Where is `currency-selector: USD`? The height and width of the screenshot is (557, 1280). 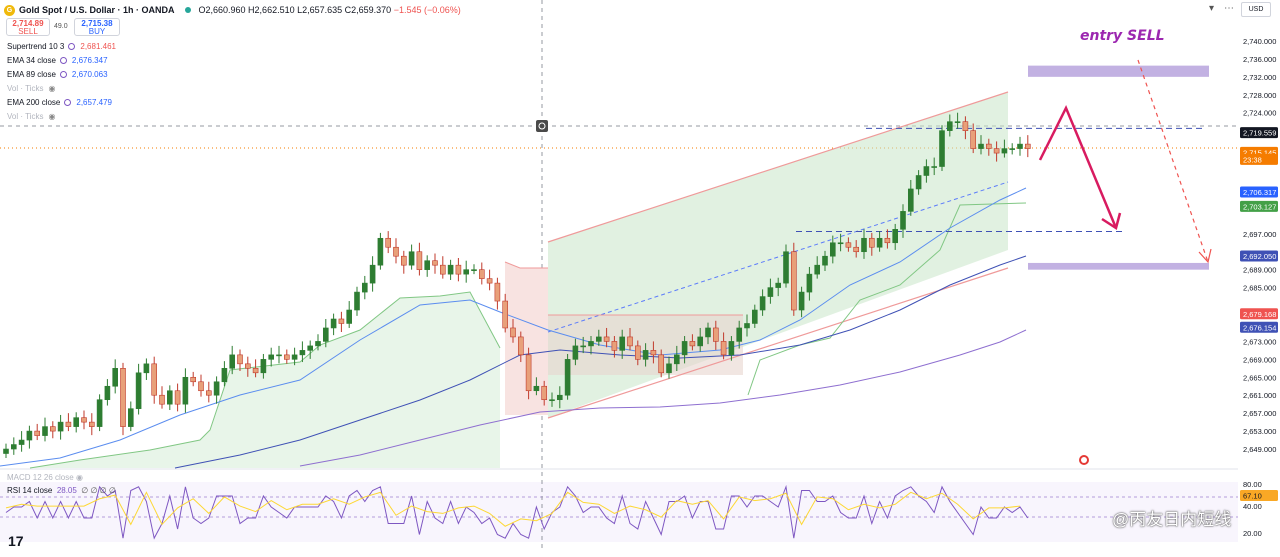
currency-selector: USD is located at coordinates (1256, 9).